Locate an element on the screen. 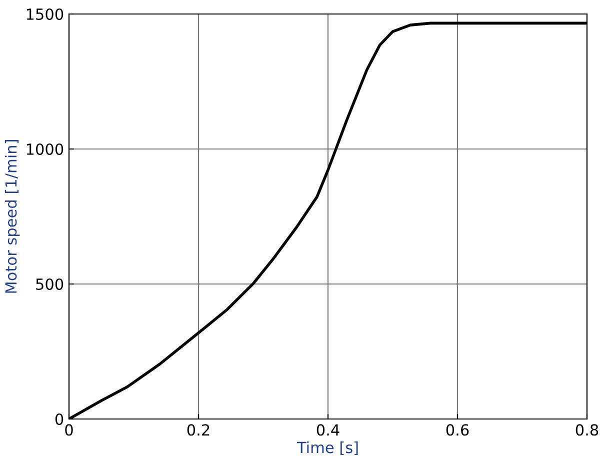  x-tick-label: 0.2 is located at coordinates (198, 430).